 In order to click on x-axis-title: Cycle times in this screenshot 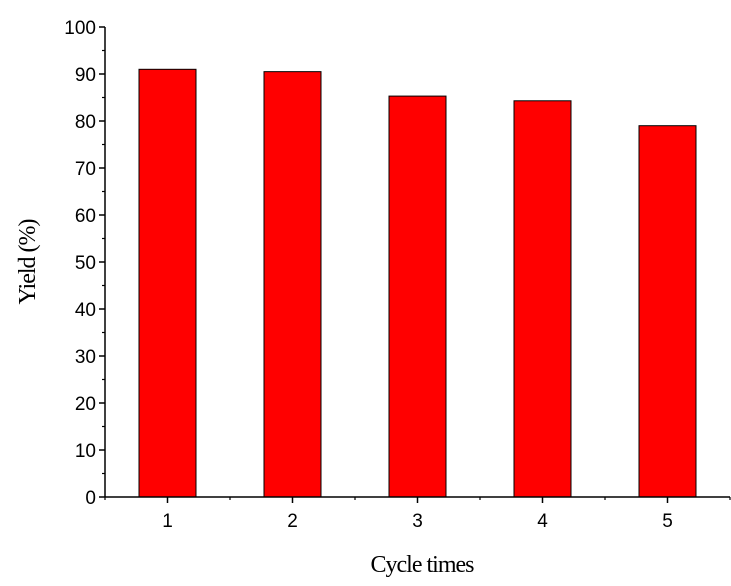, I will do `click(423, 565)`.